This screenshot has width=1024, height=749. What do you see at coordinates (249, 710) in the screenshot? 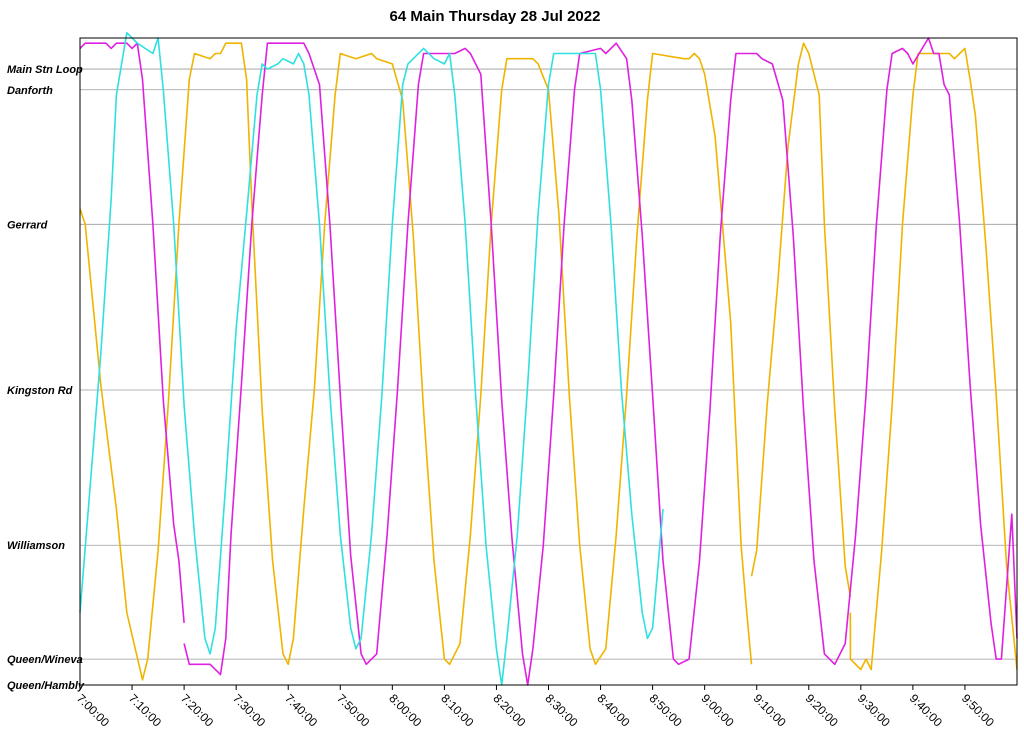
I see `x-tick-label: 7:30:00` at bounding box center [249, 710].